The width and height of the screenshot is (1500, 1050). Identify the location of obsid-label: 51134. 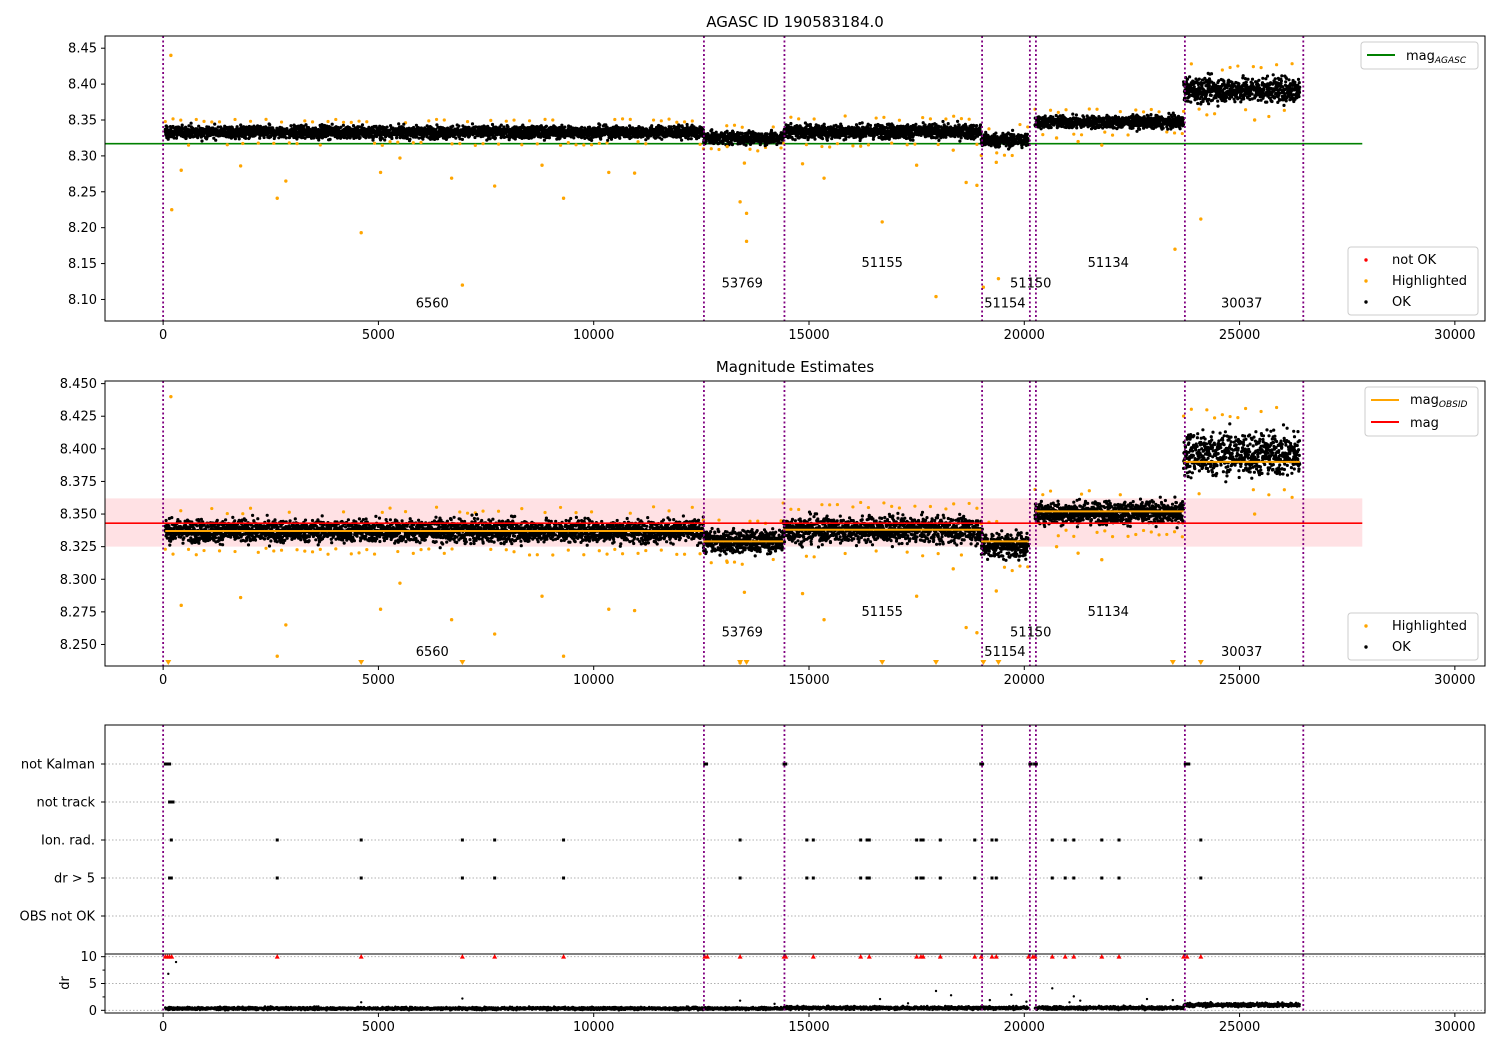
(1108, 263).